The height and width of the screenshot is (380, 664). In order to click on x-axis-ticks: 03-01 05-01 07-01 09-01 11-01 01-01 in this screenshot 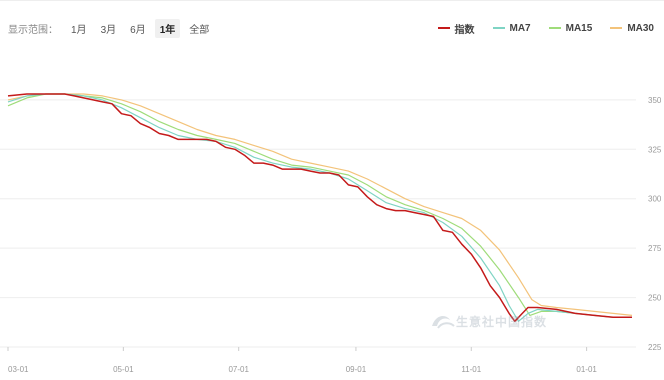, I will do `click(302, 360)`.